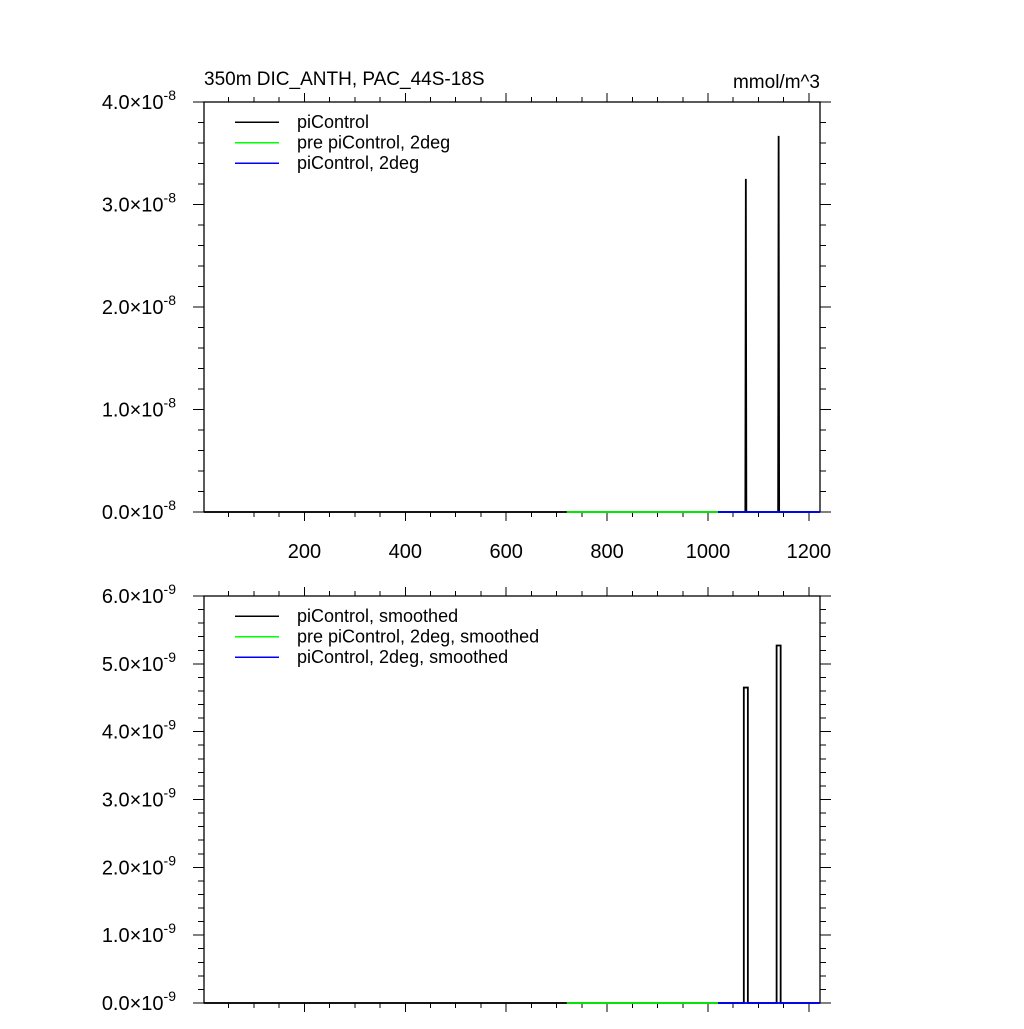 This screenshot has height=1029, width=1024. Describe the element at coordinates (377, 616) in the screenshot. I see `panel2-legend-label: piControl, smoothed` at that location.